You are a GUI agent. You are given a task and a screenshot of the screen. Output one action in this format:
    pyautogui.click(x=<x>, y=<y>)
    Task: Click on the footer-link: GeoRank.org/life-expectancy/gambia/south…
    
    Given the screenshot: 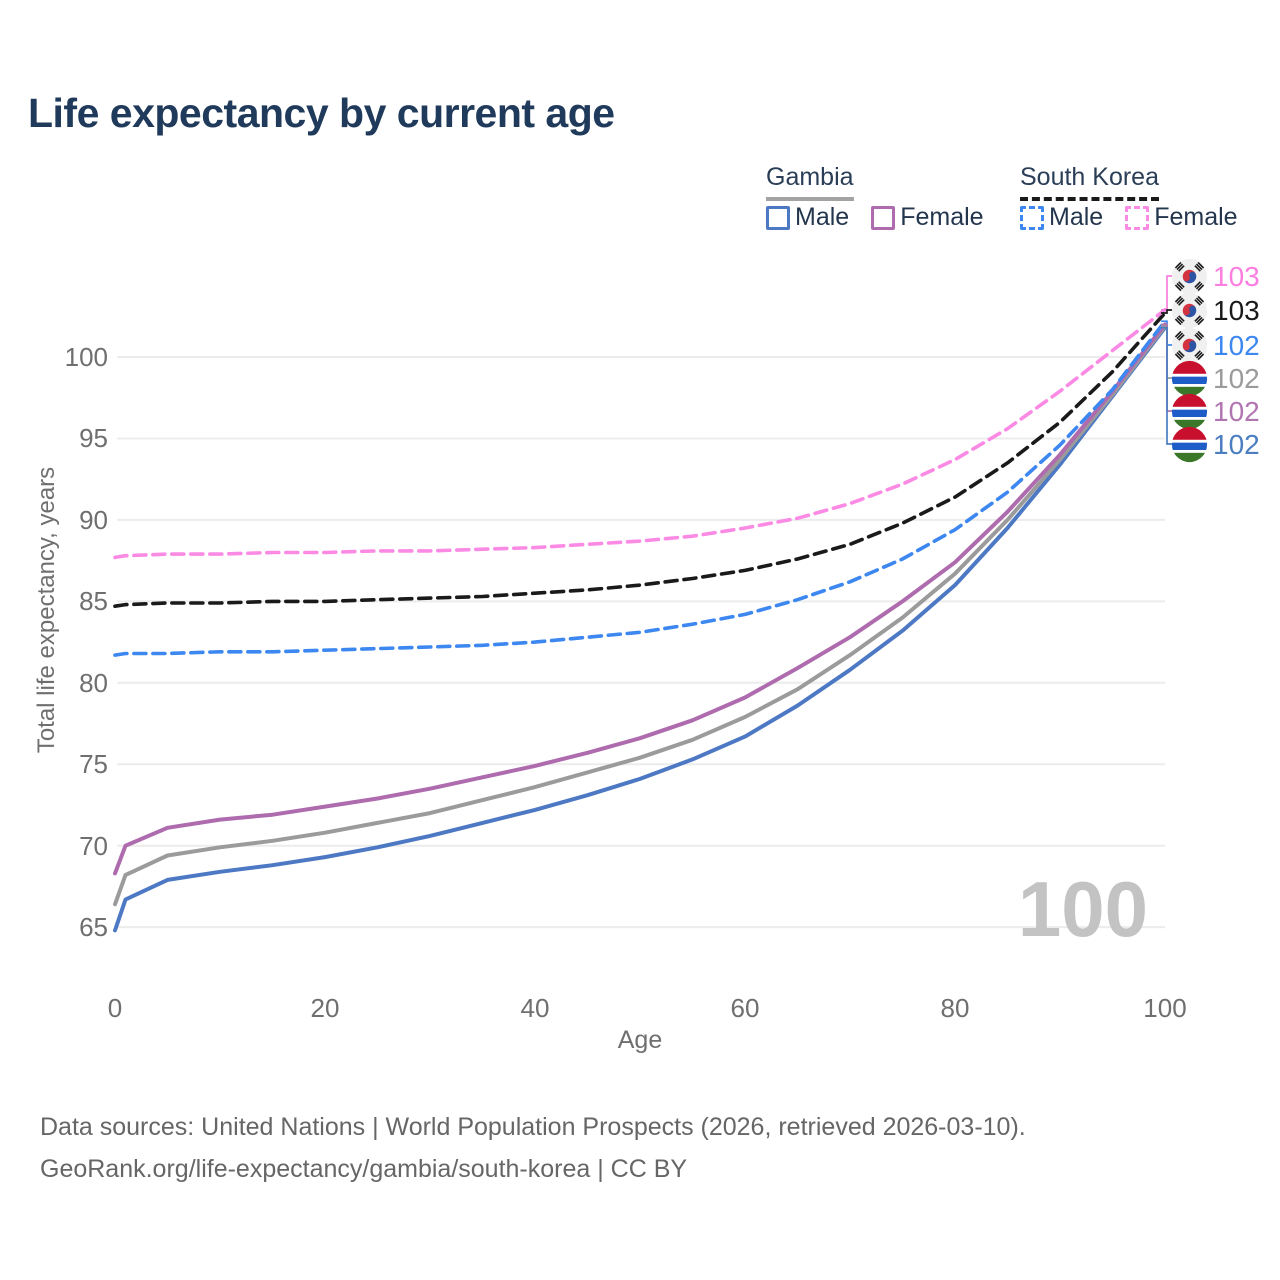 What is the action you would take?
    pyautogui.click(x=364, y=1169)
    